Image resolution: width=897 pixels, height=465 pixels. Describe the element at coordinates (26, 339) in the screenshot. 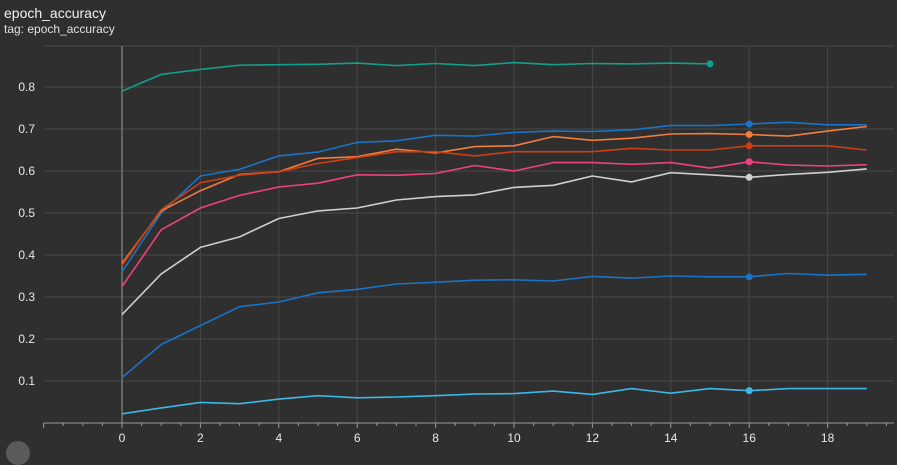

I see `y-tick-label: 0.2` at that location.